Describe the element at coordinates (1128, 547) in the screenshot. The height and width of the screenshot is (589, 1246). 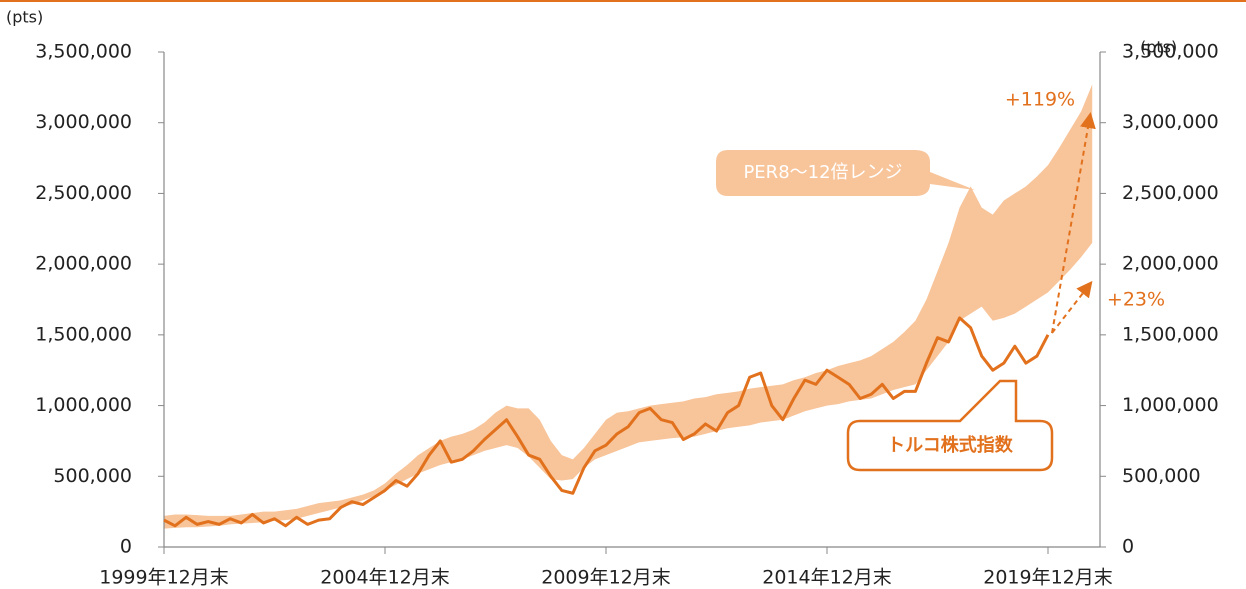
I see `y2-tick-label: 0` at that location.